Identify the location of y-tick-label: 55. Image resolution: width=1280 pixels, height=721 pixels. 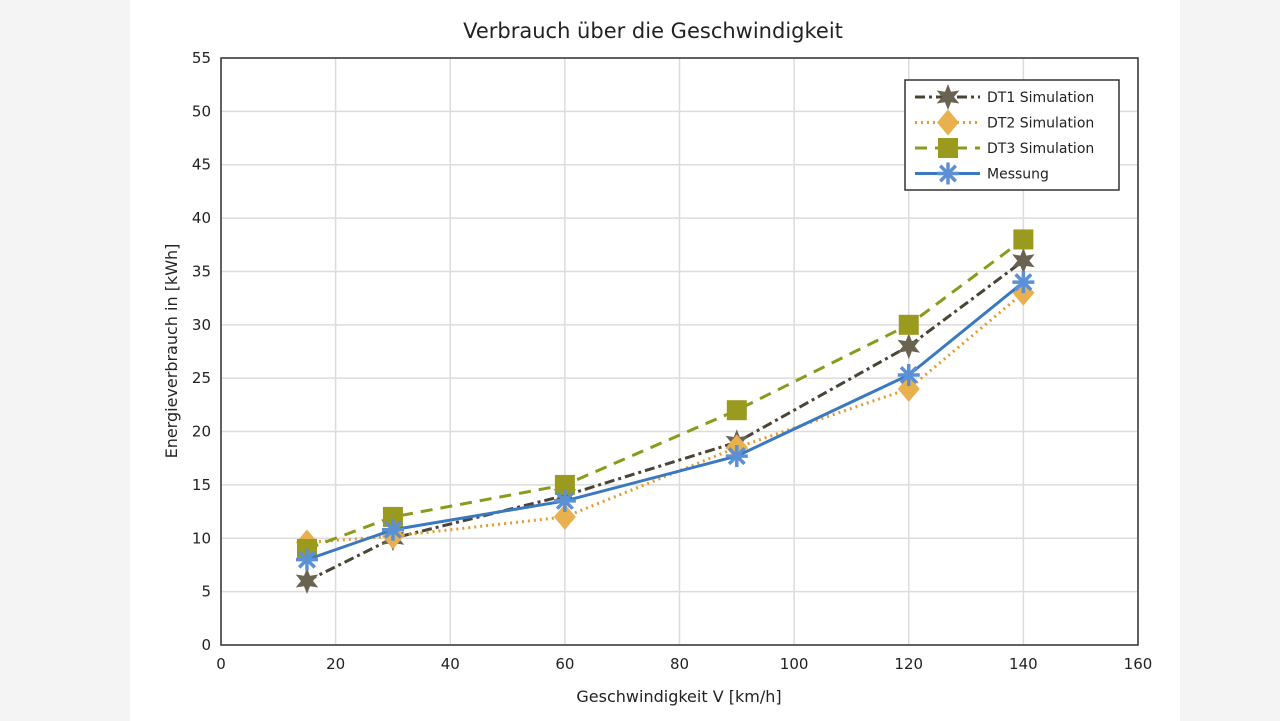
(201, 58).